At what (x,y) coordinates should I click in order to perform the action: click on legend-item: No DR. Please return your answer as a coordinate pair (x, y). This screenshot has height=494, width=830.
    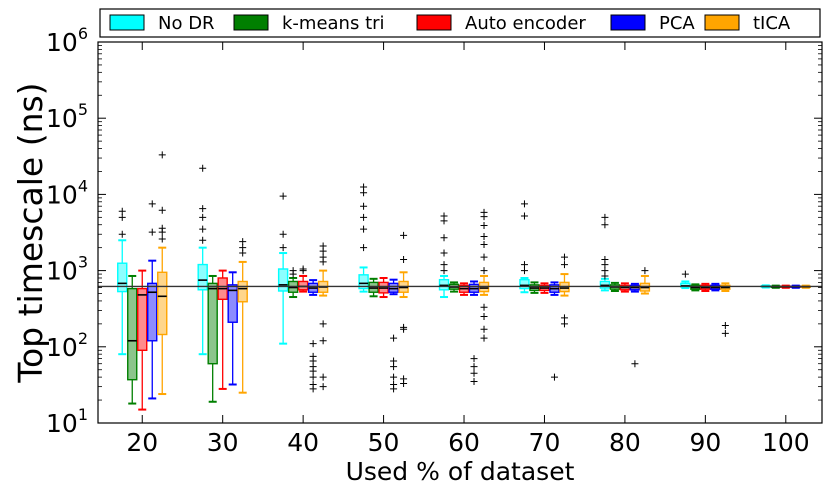
    Looking at the image, I should click on (162, 23).